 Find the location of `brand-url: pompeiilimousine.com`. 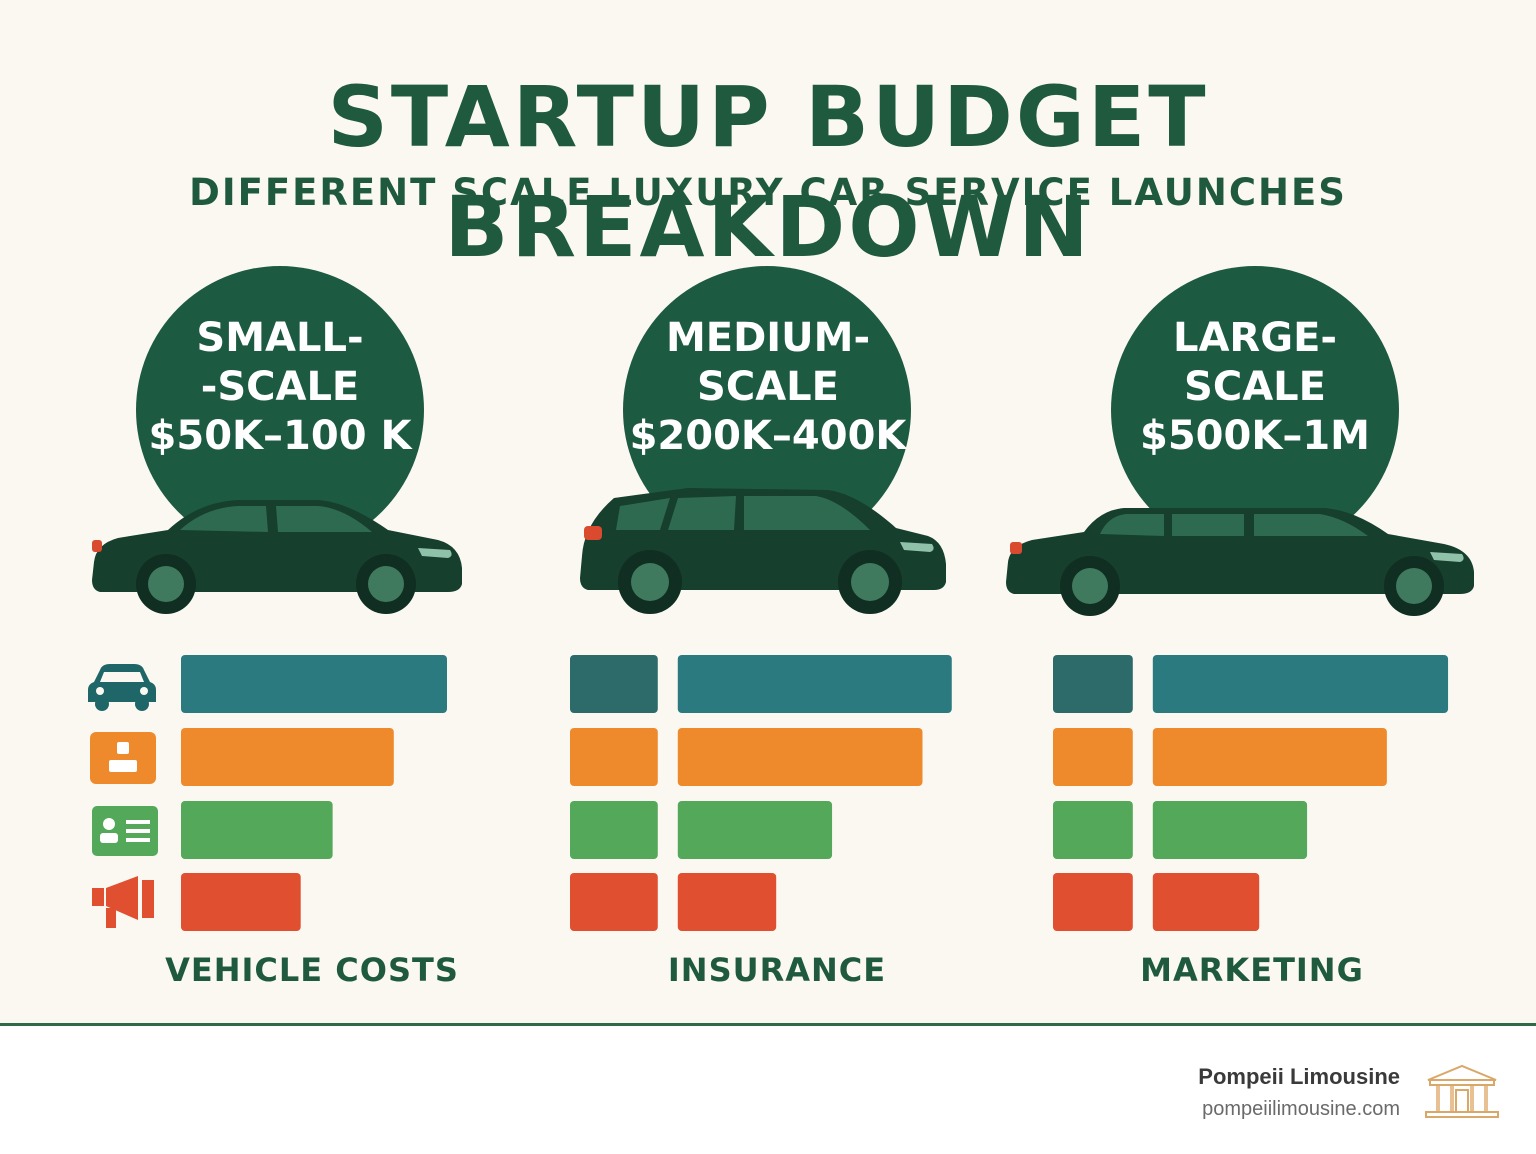

brand-url: pompeiilimousine.com is located at coordinates (1301, 1109).